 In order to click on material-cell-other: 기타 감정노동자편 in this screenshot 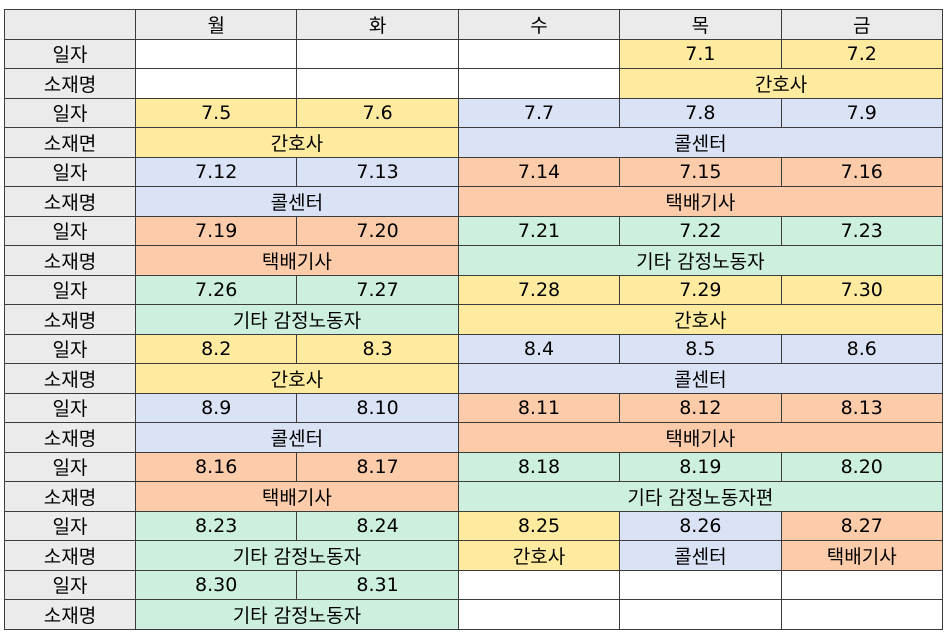, I will do `click(700, 496)`.